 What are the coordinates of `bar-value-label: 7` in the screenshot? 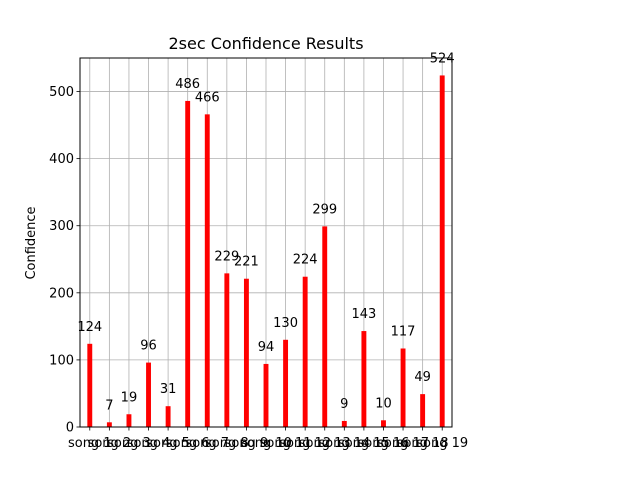 It's located at (109, 405).